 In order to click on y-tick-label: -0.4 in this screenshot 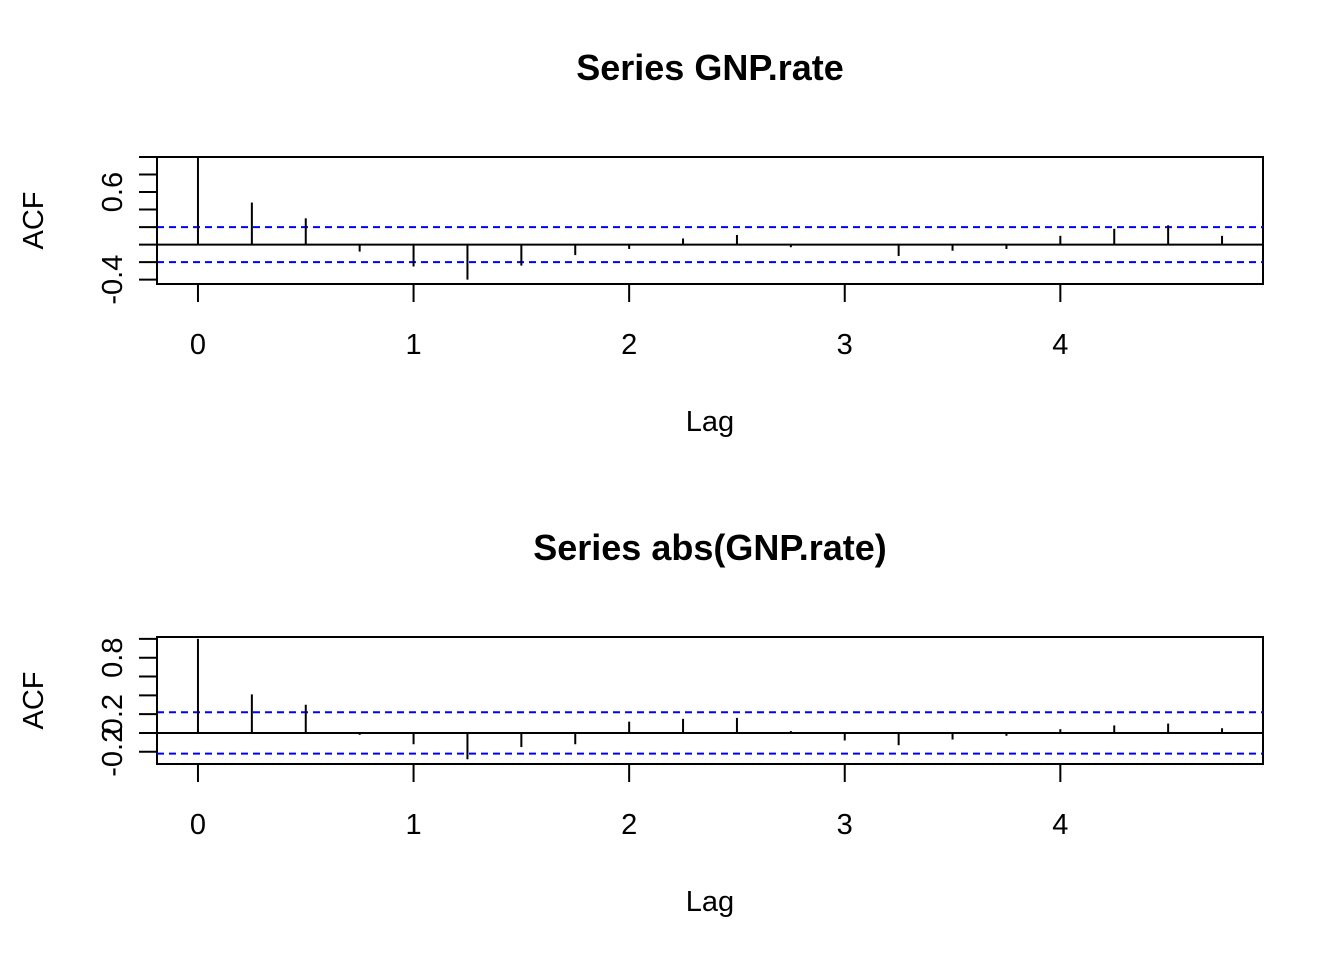, I will do `click(113, 280)`.